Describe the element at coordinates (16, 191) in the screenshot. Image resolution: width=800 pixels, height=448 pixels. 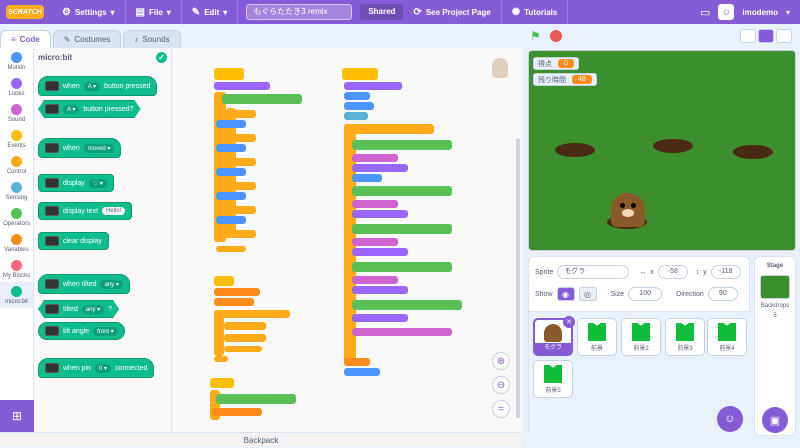
I see `category-sensing: Sensing` at that location.